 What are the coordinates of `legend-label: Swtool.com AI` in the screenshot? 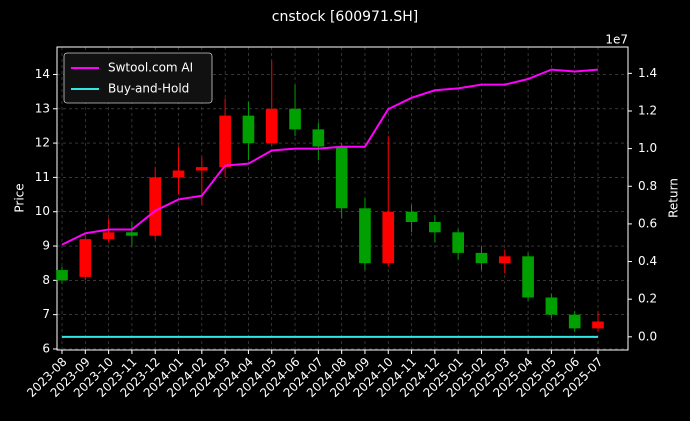 It's located at (150, 68).